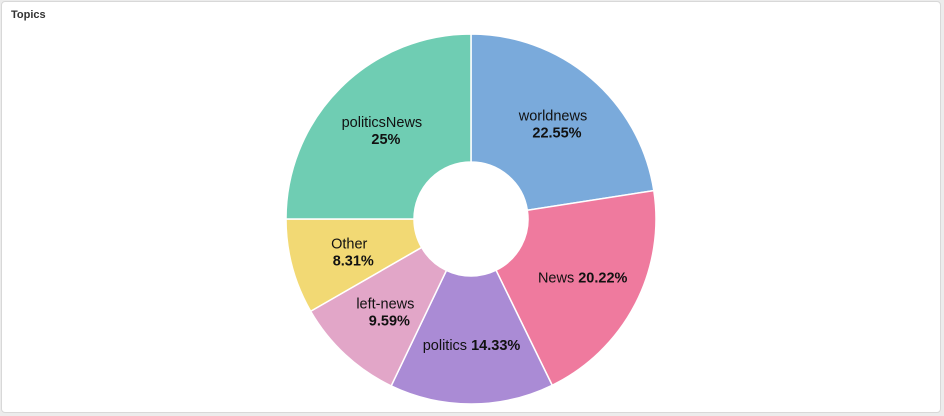 The height and width of the screenshot is (416, 944). I want to click on slice-name: News, so click(558, 278).